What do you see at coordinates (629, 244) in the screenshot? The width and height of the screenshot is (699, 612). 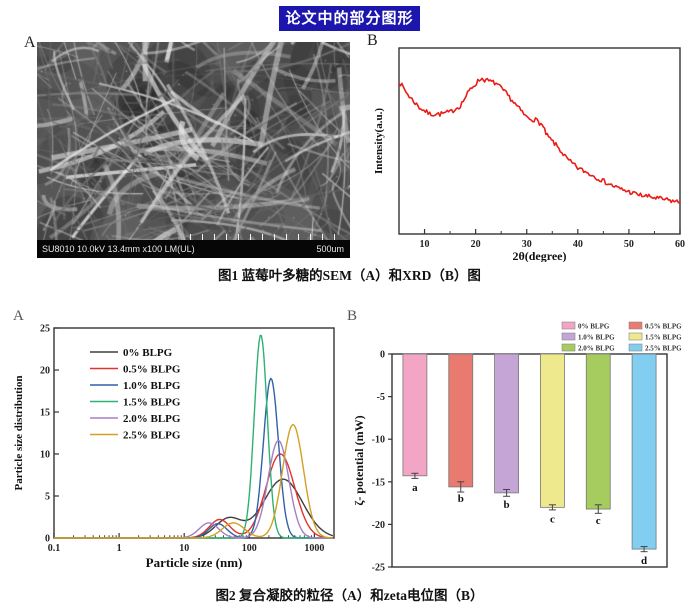 I see `xrd-x-tick-label: 50` at bounding box center [629, 244].